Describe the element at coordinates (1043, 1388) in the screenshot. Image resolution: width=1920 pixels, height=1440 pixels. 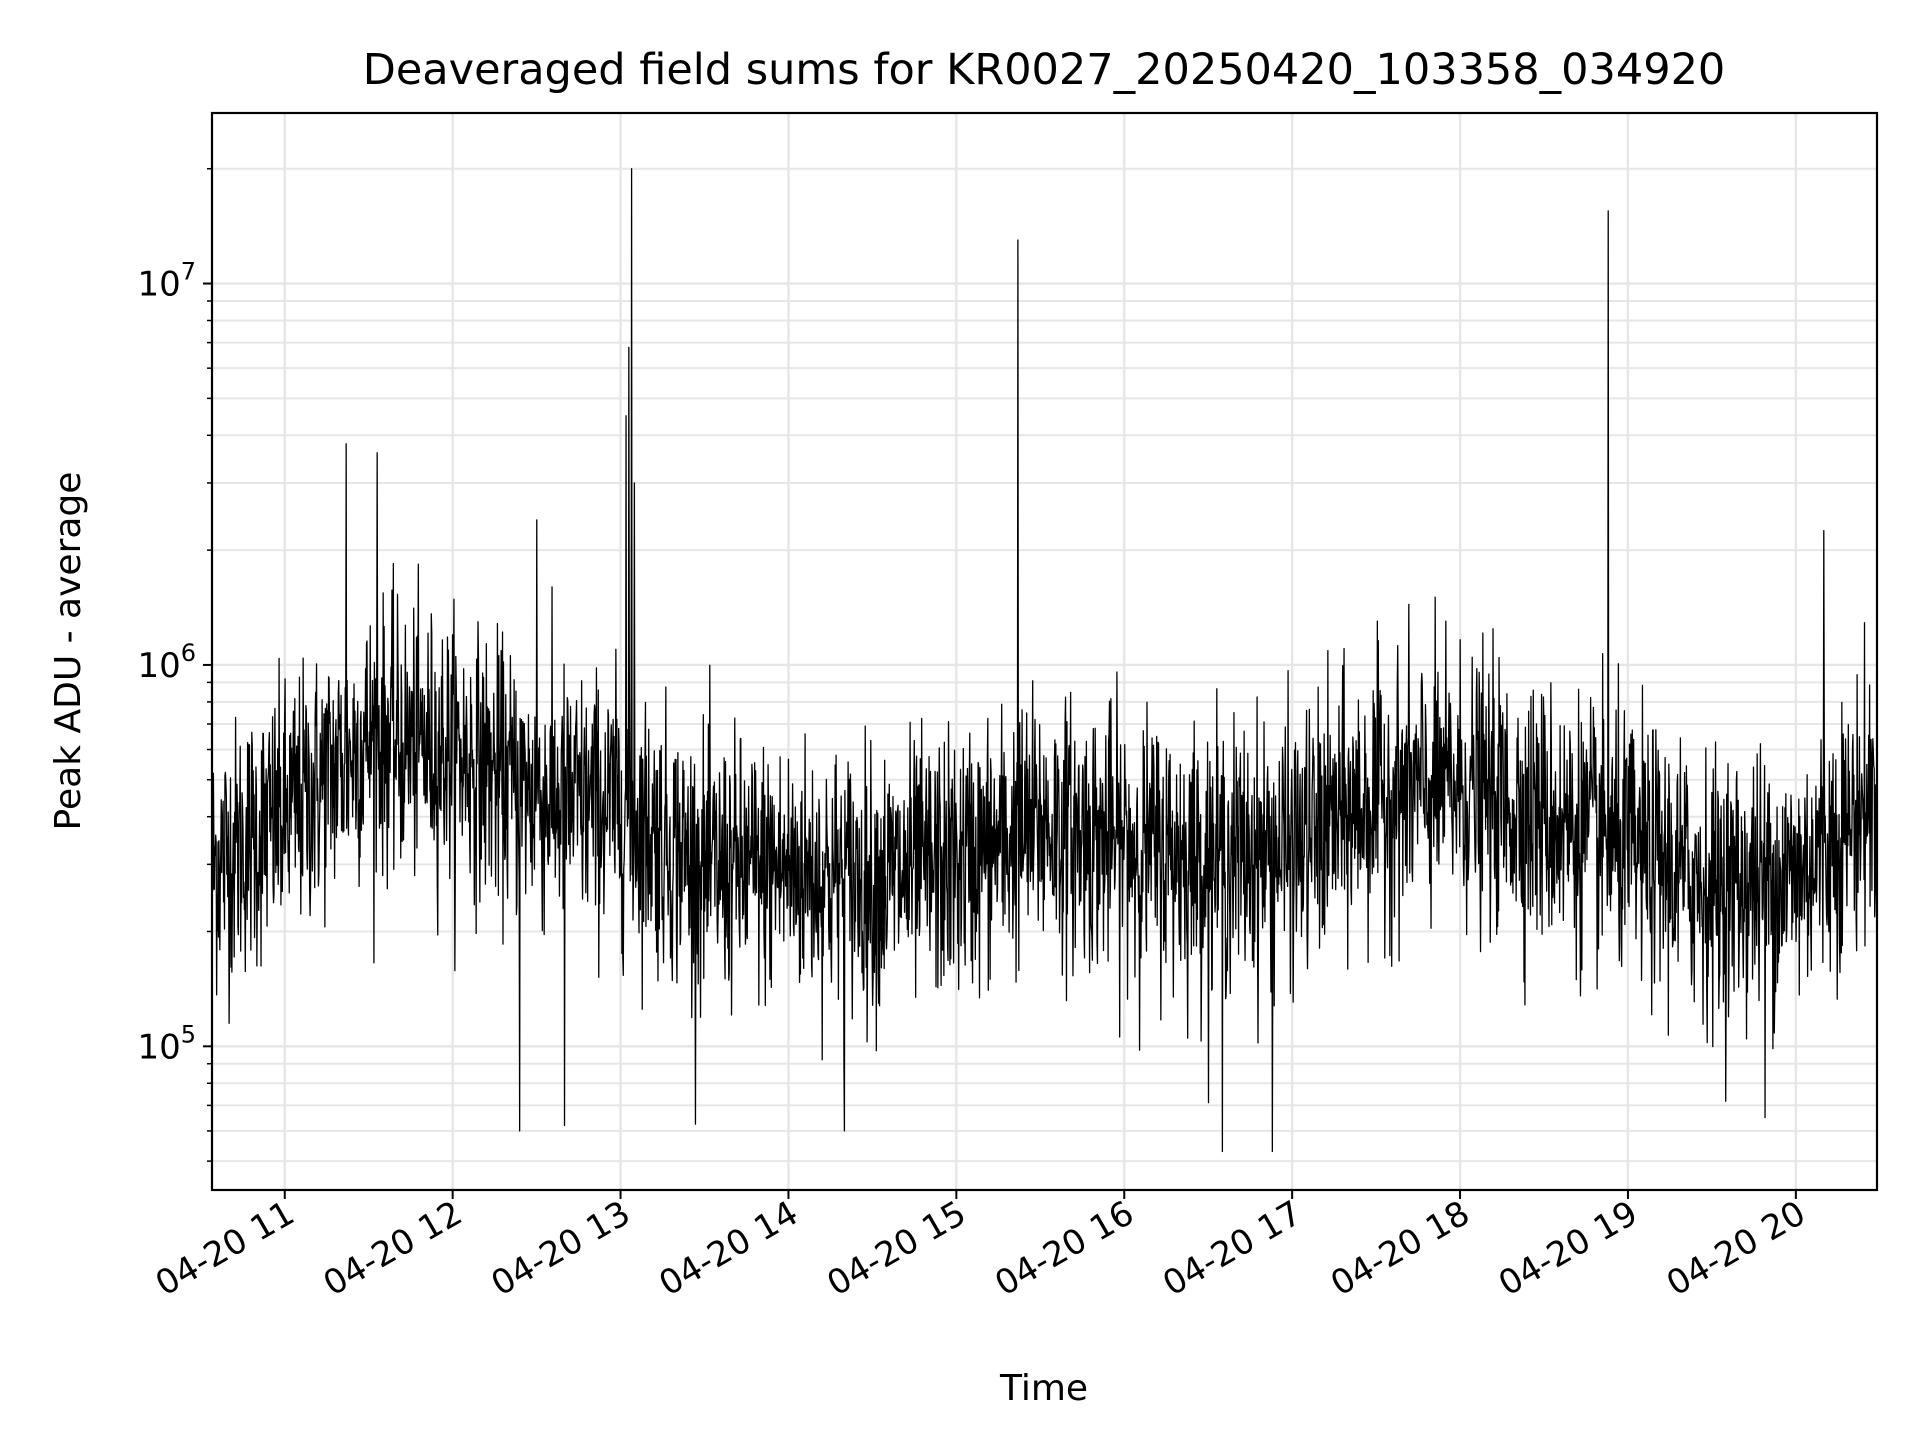
I see `x-axis-label: Time` at that location.